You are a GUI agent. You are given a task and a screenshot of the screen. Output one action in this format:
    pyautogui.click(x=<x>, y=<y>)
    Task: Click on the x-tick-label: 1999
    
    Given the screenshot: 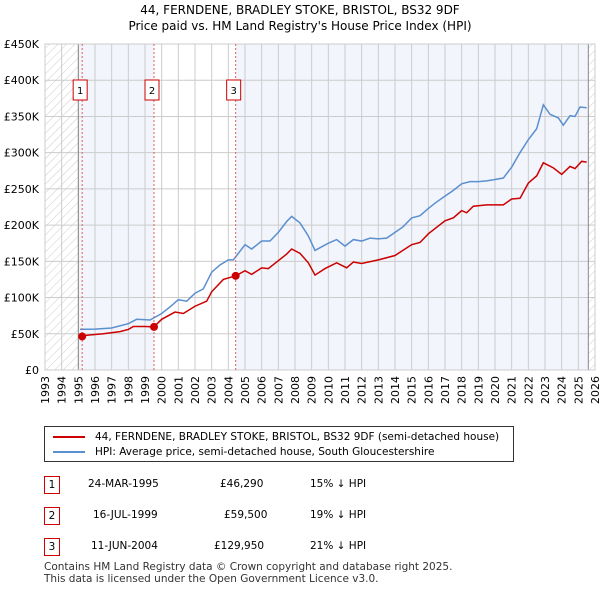 What is the action you would take?
    pyautogui.click(x=145, y=390)
    